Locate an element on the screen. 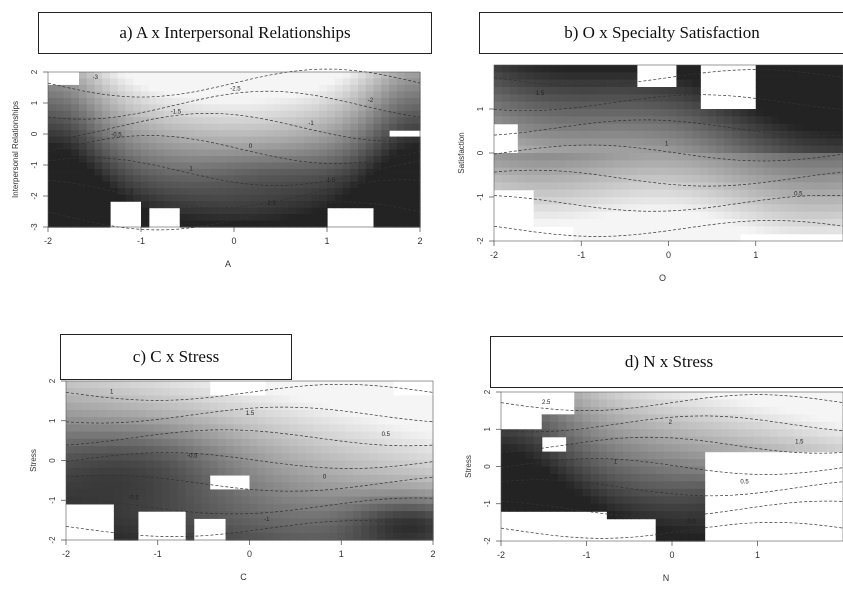 This screenshot has width=843, height=589. y-tick-label: 2 is located at coordinates (52, 380).